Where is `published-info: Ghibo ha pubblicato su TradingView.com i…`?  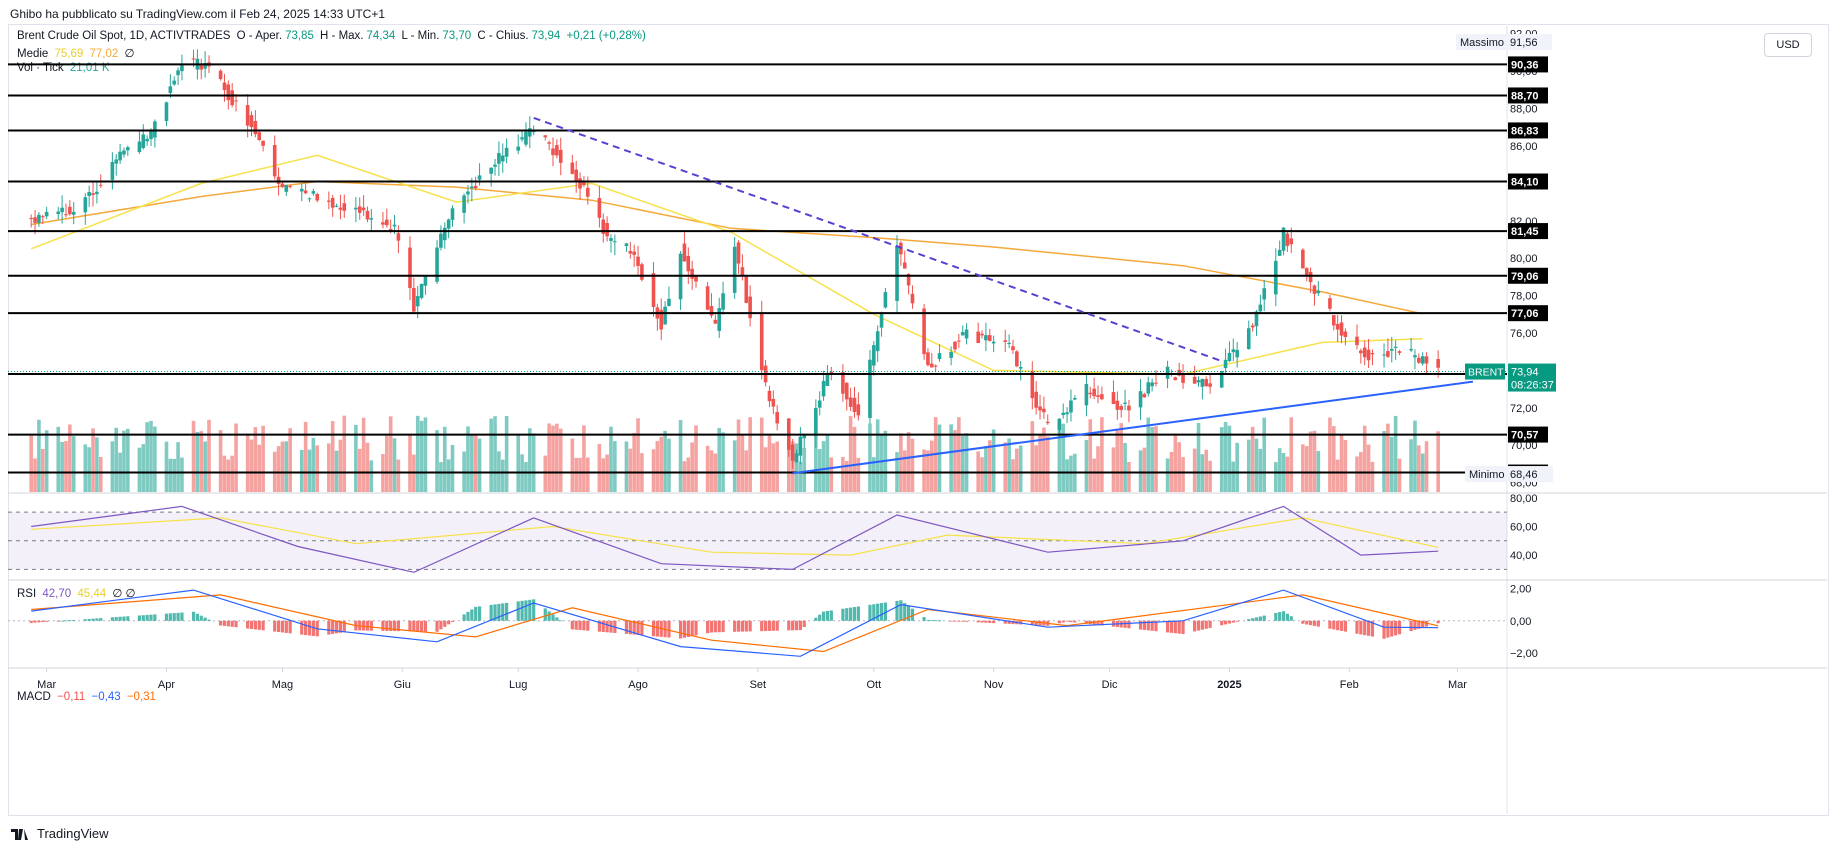
published-info: Ghibo ha pubblicato su TradingView.com i… is located at coordinates (198, 14).